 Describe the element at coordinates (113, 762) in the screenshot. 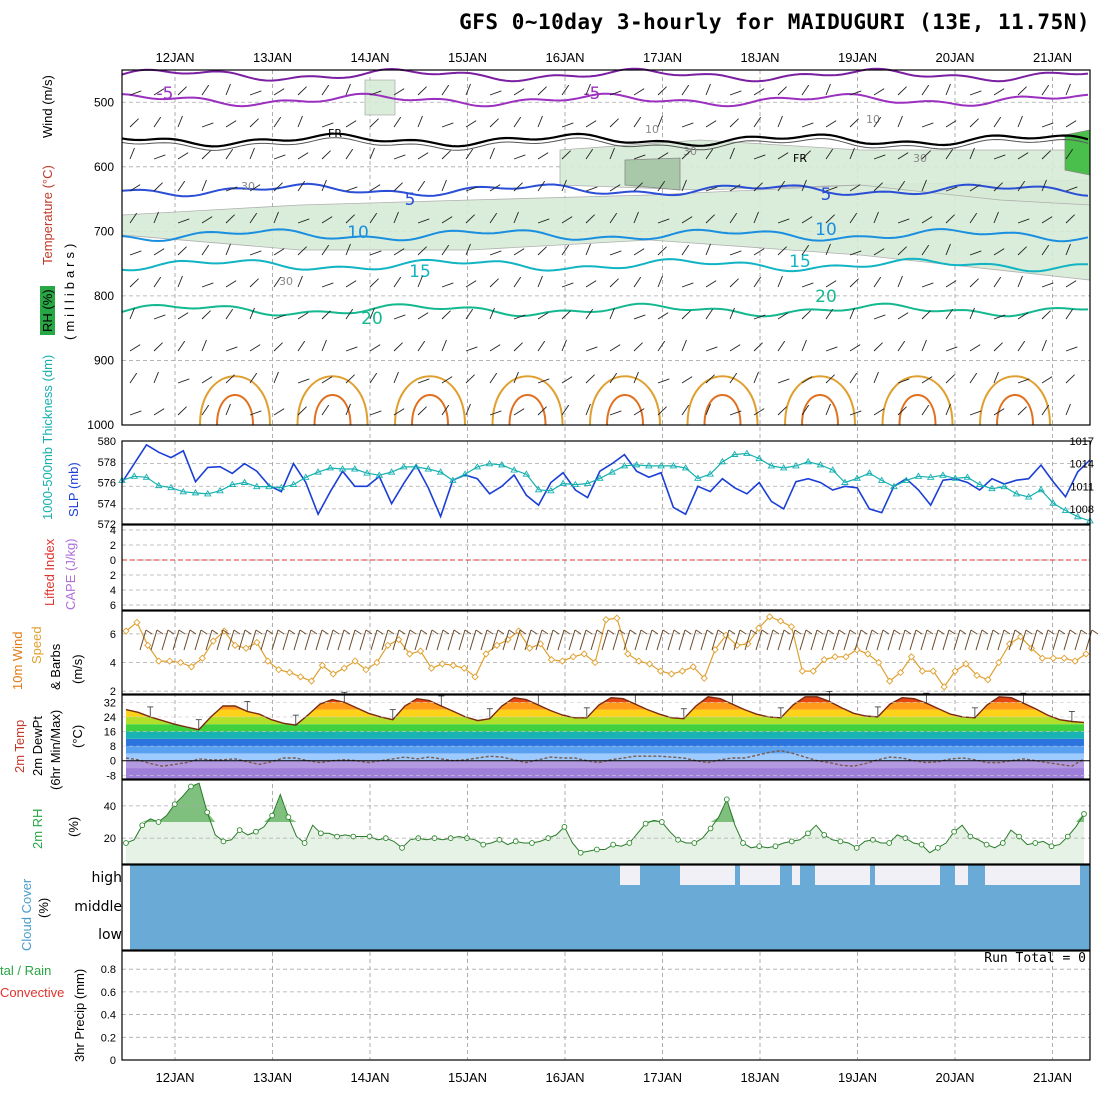

I see `temp-tick-label: 0` at that location.